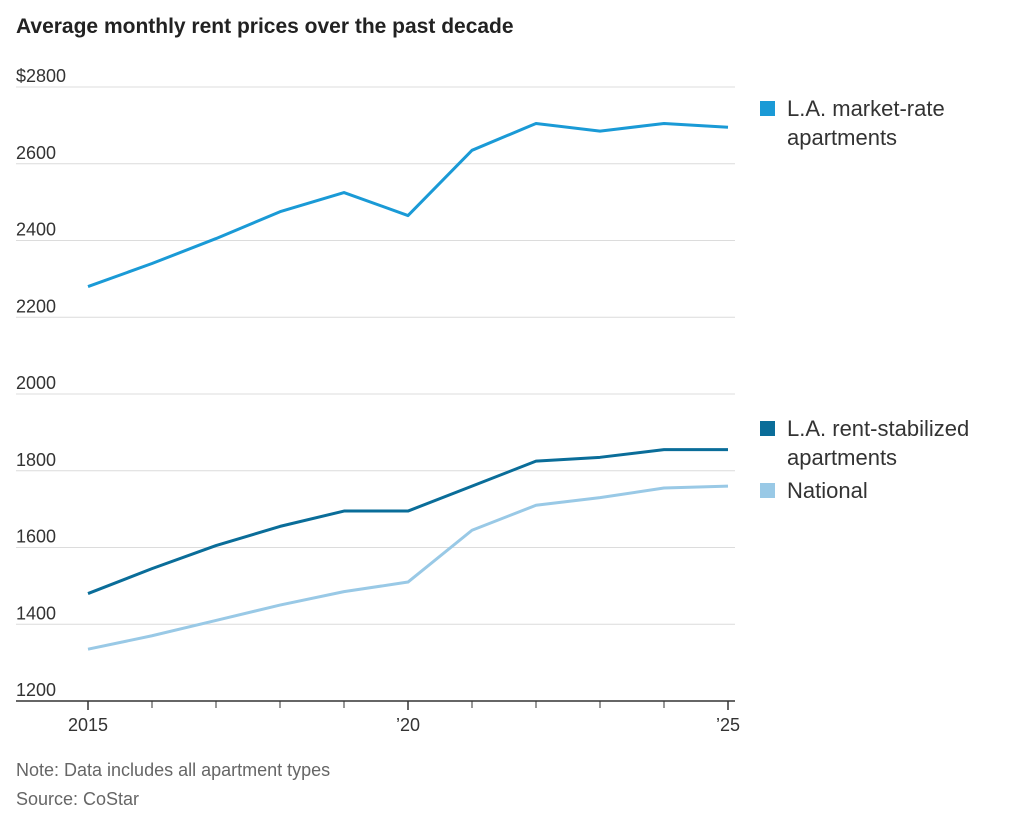 Image resolution: width=1009 pixels, height=818 pixels. I want to click on y-tick-label: 1600, so click(36, 537).